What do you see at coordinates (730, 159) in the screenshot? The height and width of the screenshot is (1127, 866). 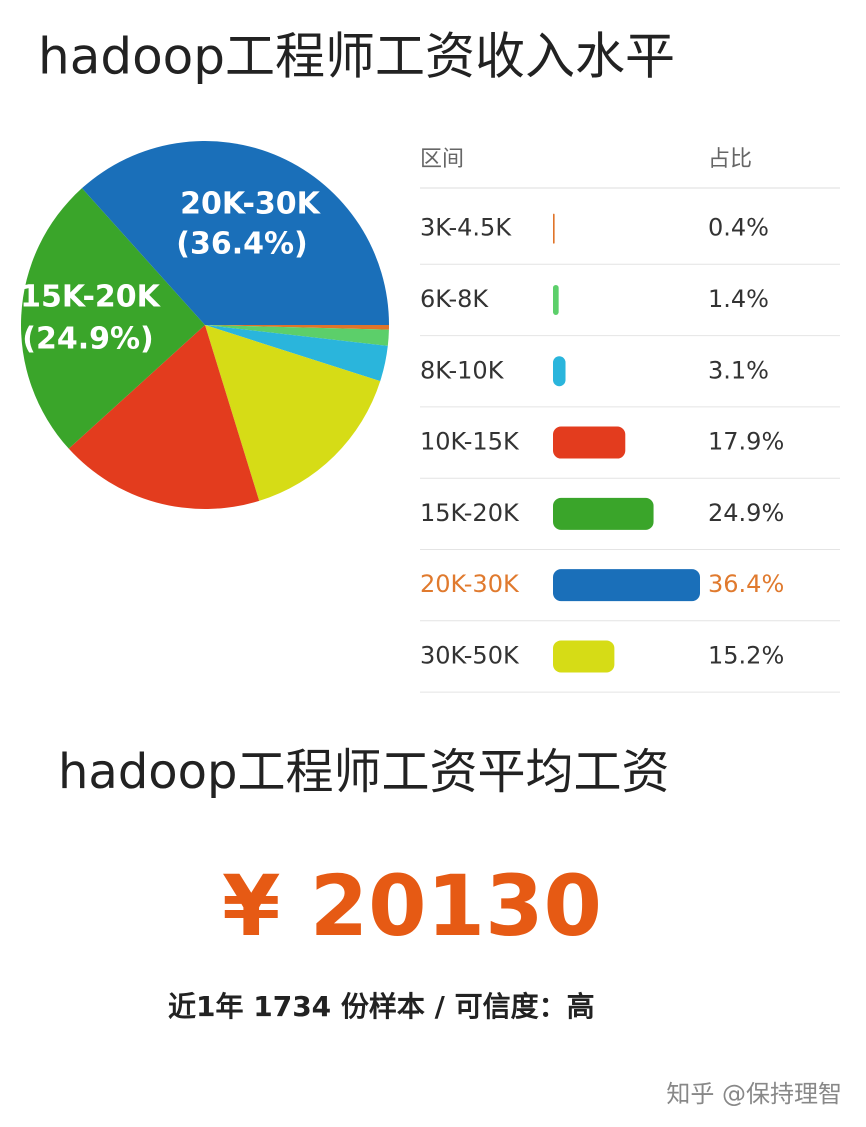 I see `column-header: 占比` at bounding box center [730, 159].